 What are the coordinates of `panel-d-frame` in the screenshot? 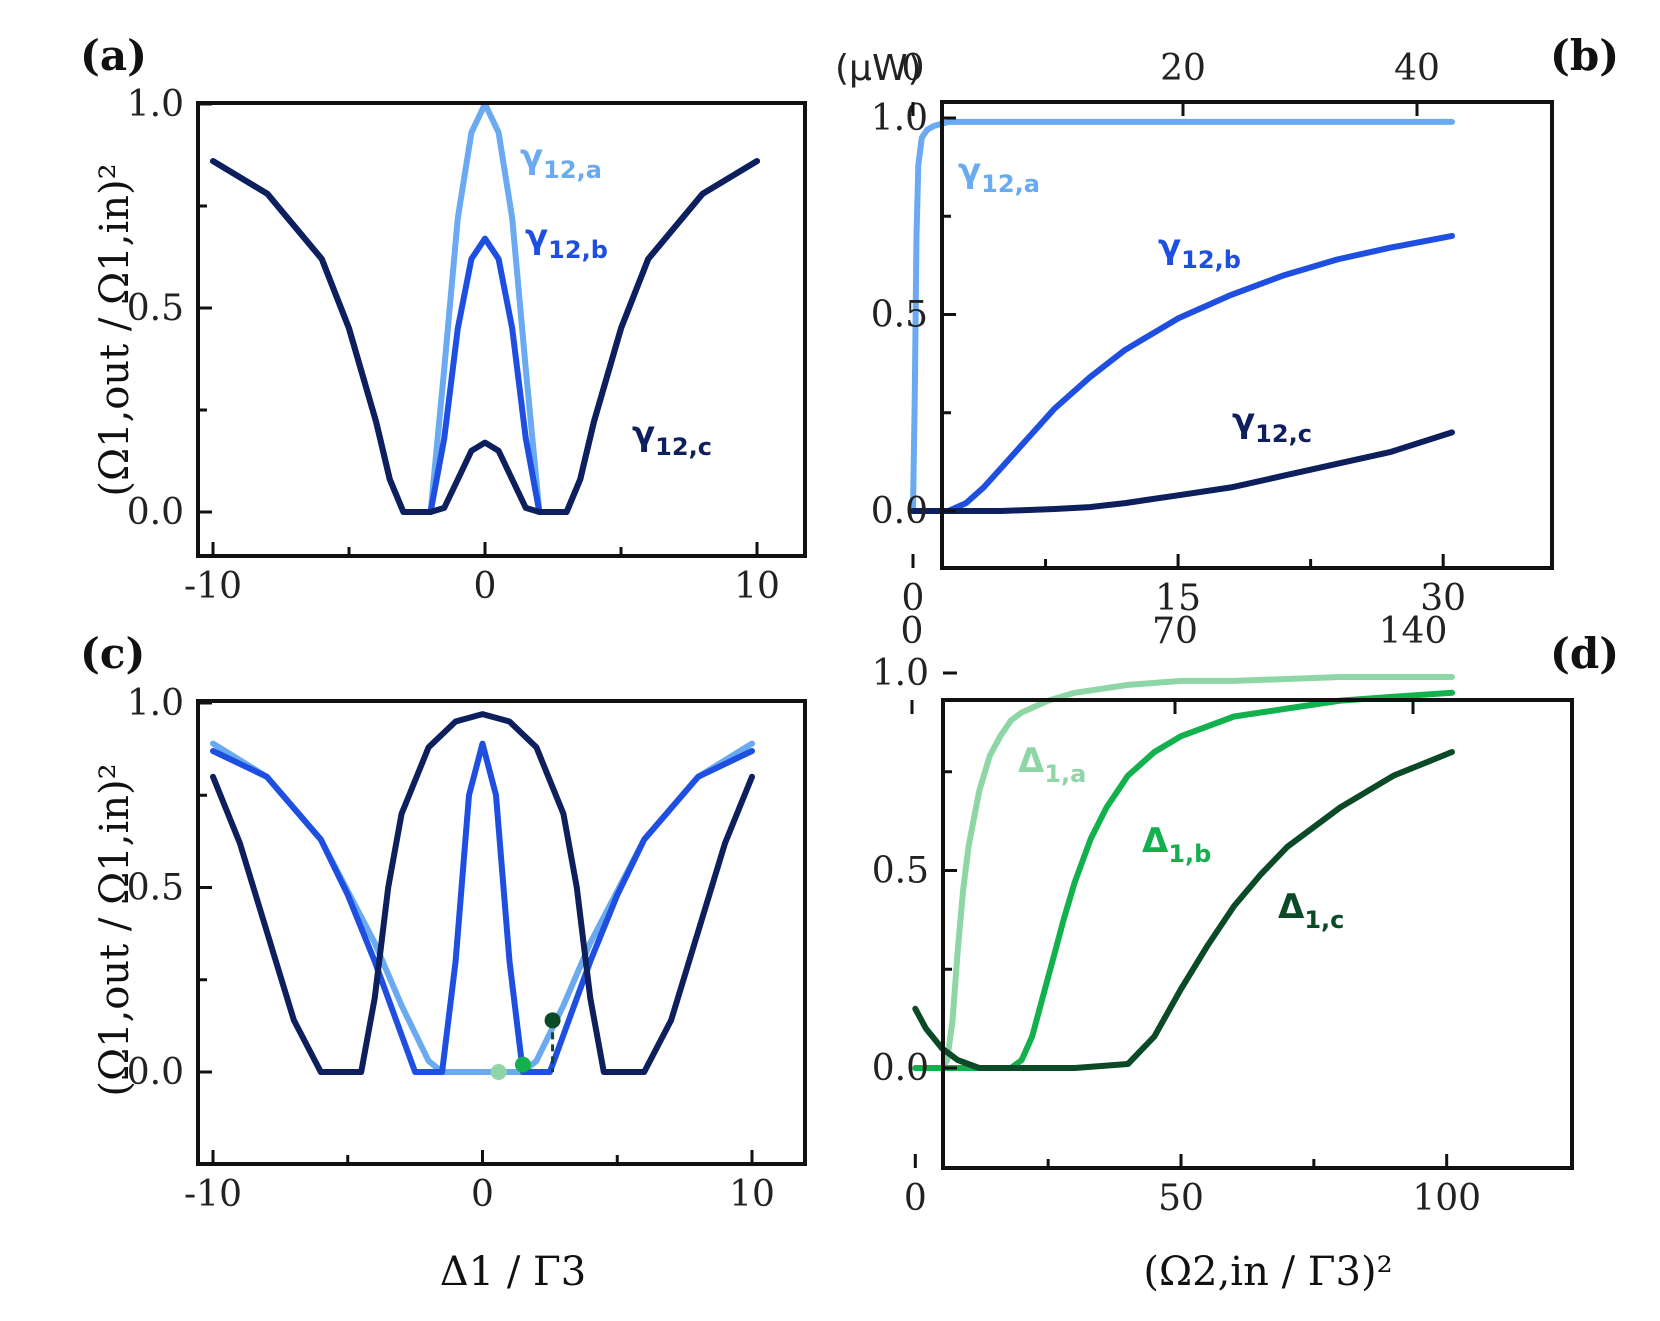 It's located at (1257, 934).